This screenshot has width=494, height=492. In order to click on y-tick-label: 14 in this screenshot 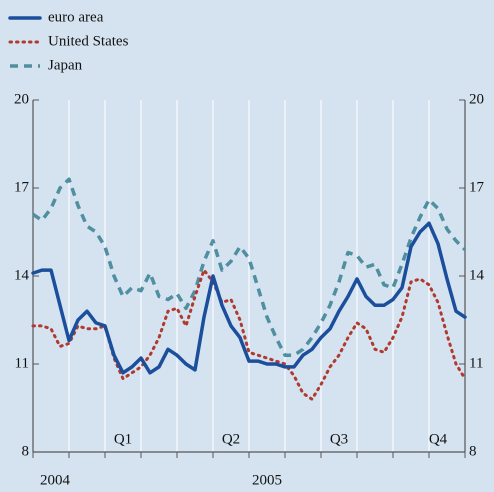, I will do `click(22, 275)`.